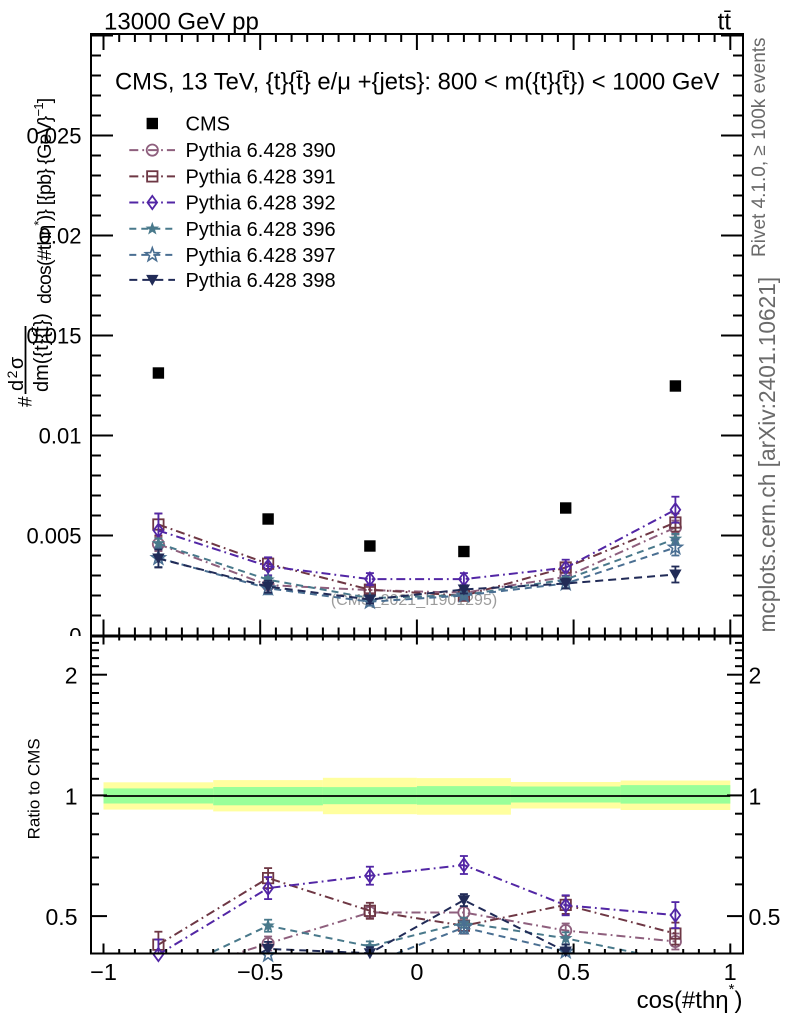 This screenshot has height=1029, width=786. Describe the element at coordinates (759, 147) in the screenshot. I see `svg-text: Rivet 4.1.0, ≥ 100k events` at that location.